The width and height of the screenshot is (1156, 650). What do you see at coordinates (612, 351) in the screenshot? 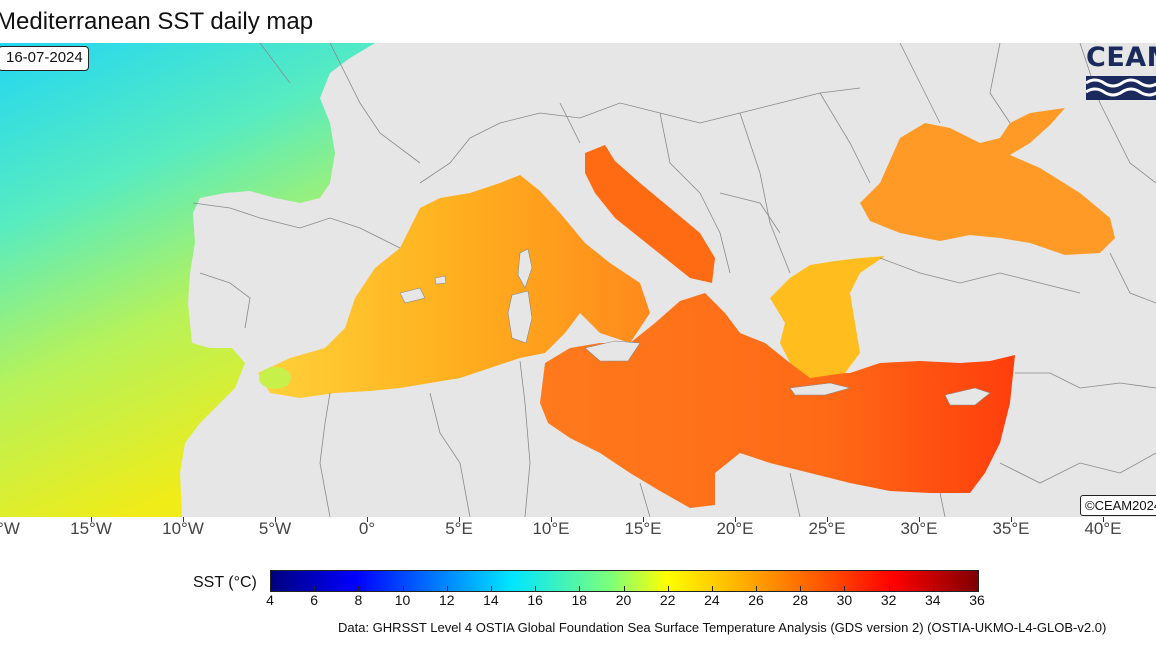
I see `sicily-island` at bounding box center [612, 351].